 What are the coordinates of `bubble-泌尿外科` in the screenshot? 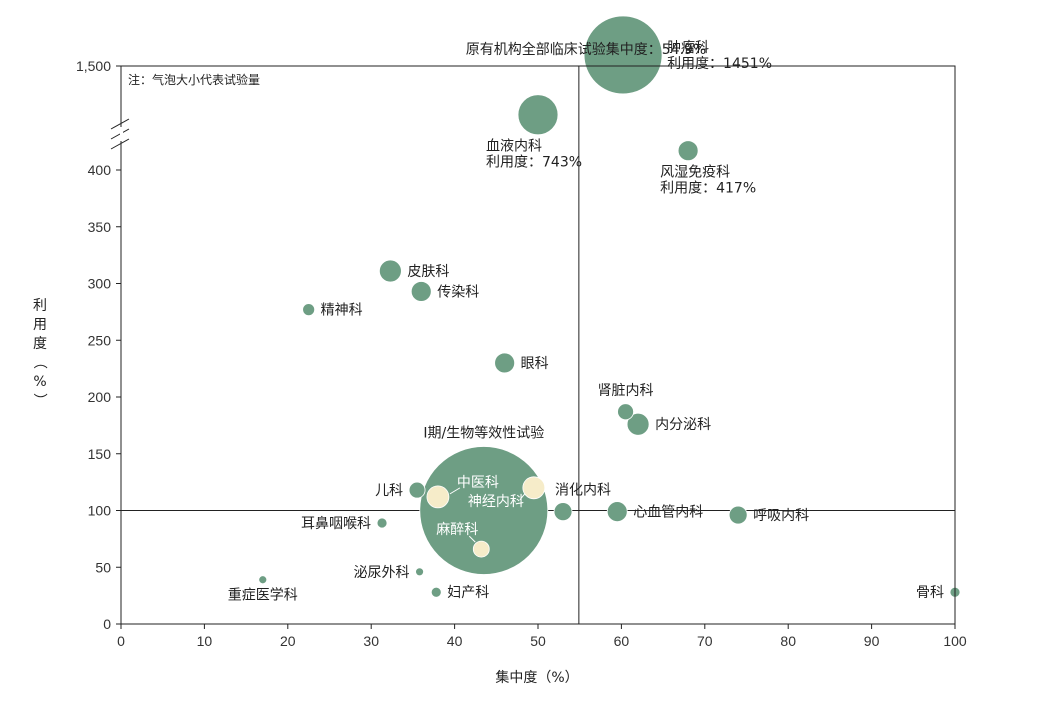 It's located at (419, 572).